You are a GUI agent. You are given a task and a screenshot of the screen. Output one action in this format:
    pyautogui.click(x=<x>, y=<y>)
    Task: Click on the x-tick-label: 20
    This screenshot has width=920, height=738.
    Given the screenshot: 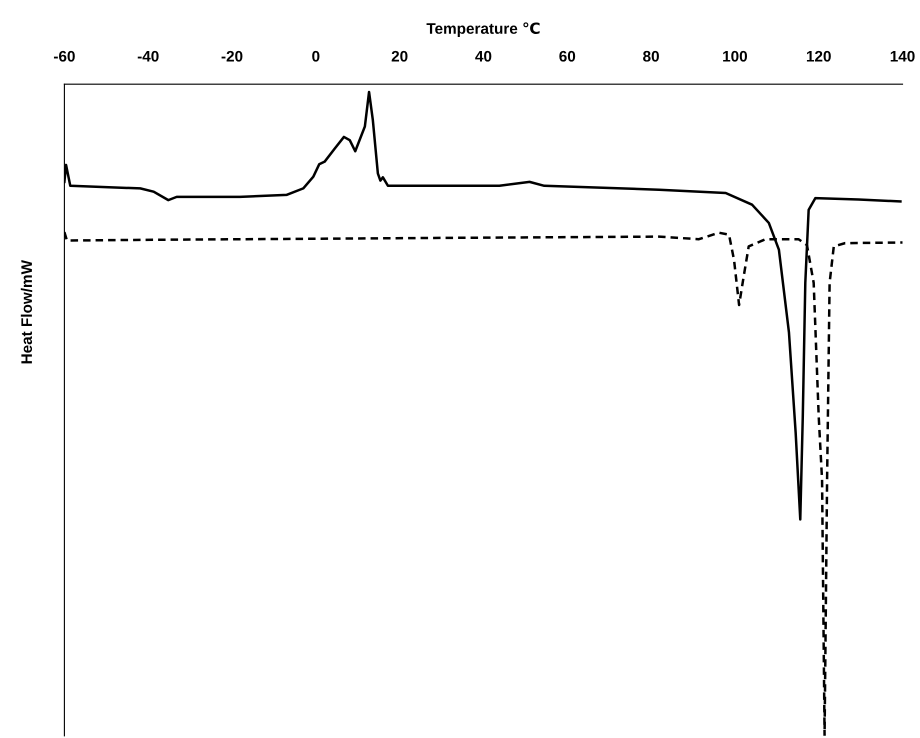 What is the action you would take?
    pyautogui.click(x=400, y=56)
    